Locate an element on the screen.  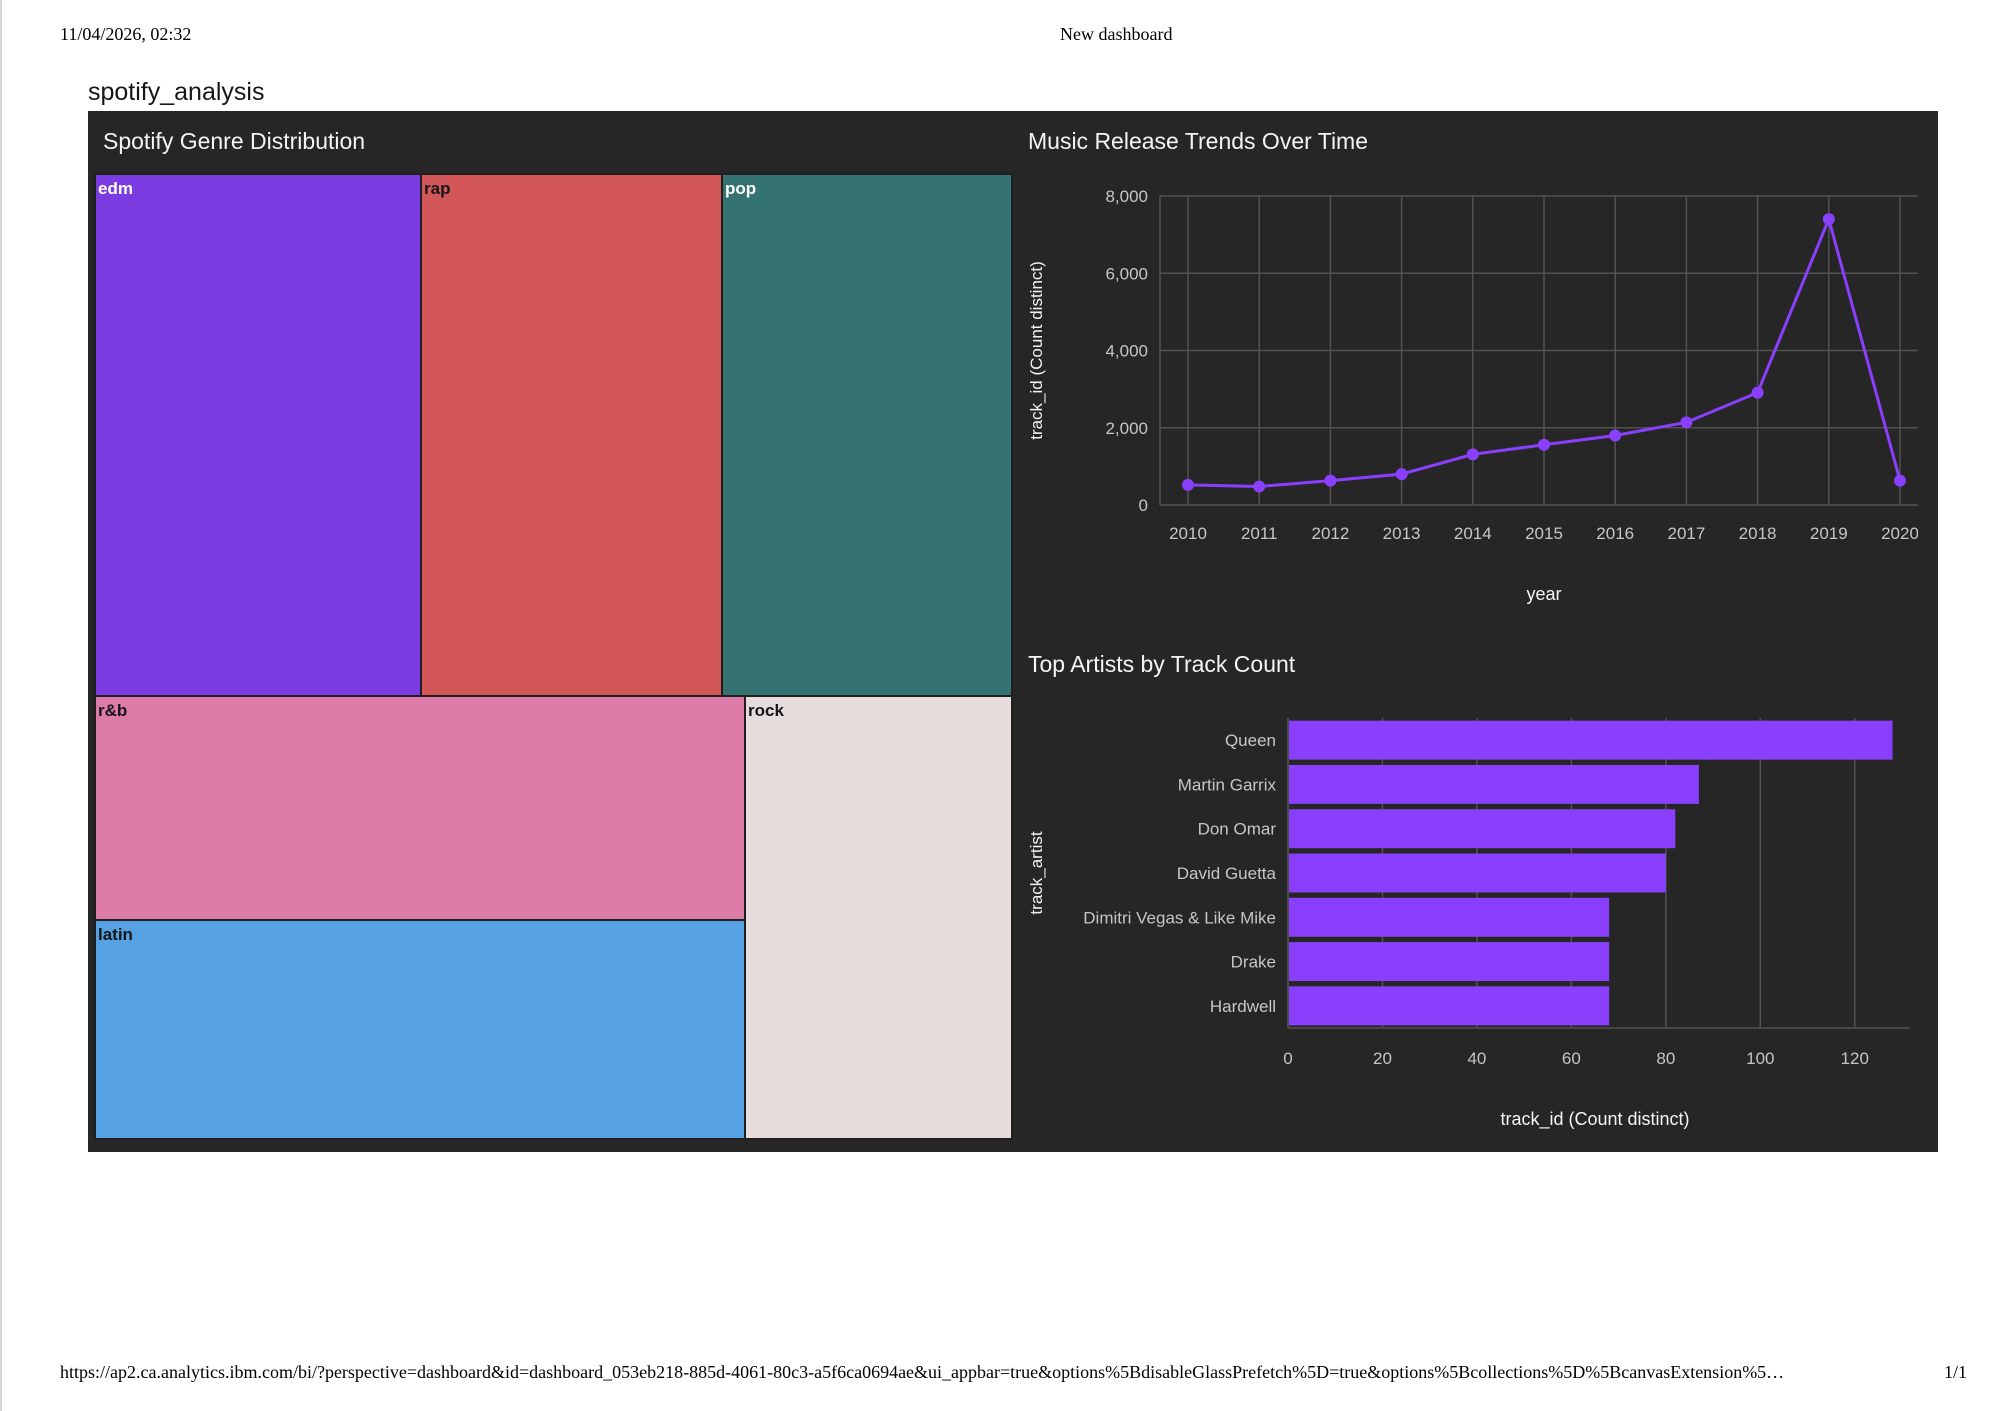
x-tick-label: 2012 is located at coordinates (1330, 533).